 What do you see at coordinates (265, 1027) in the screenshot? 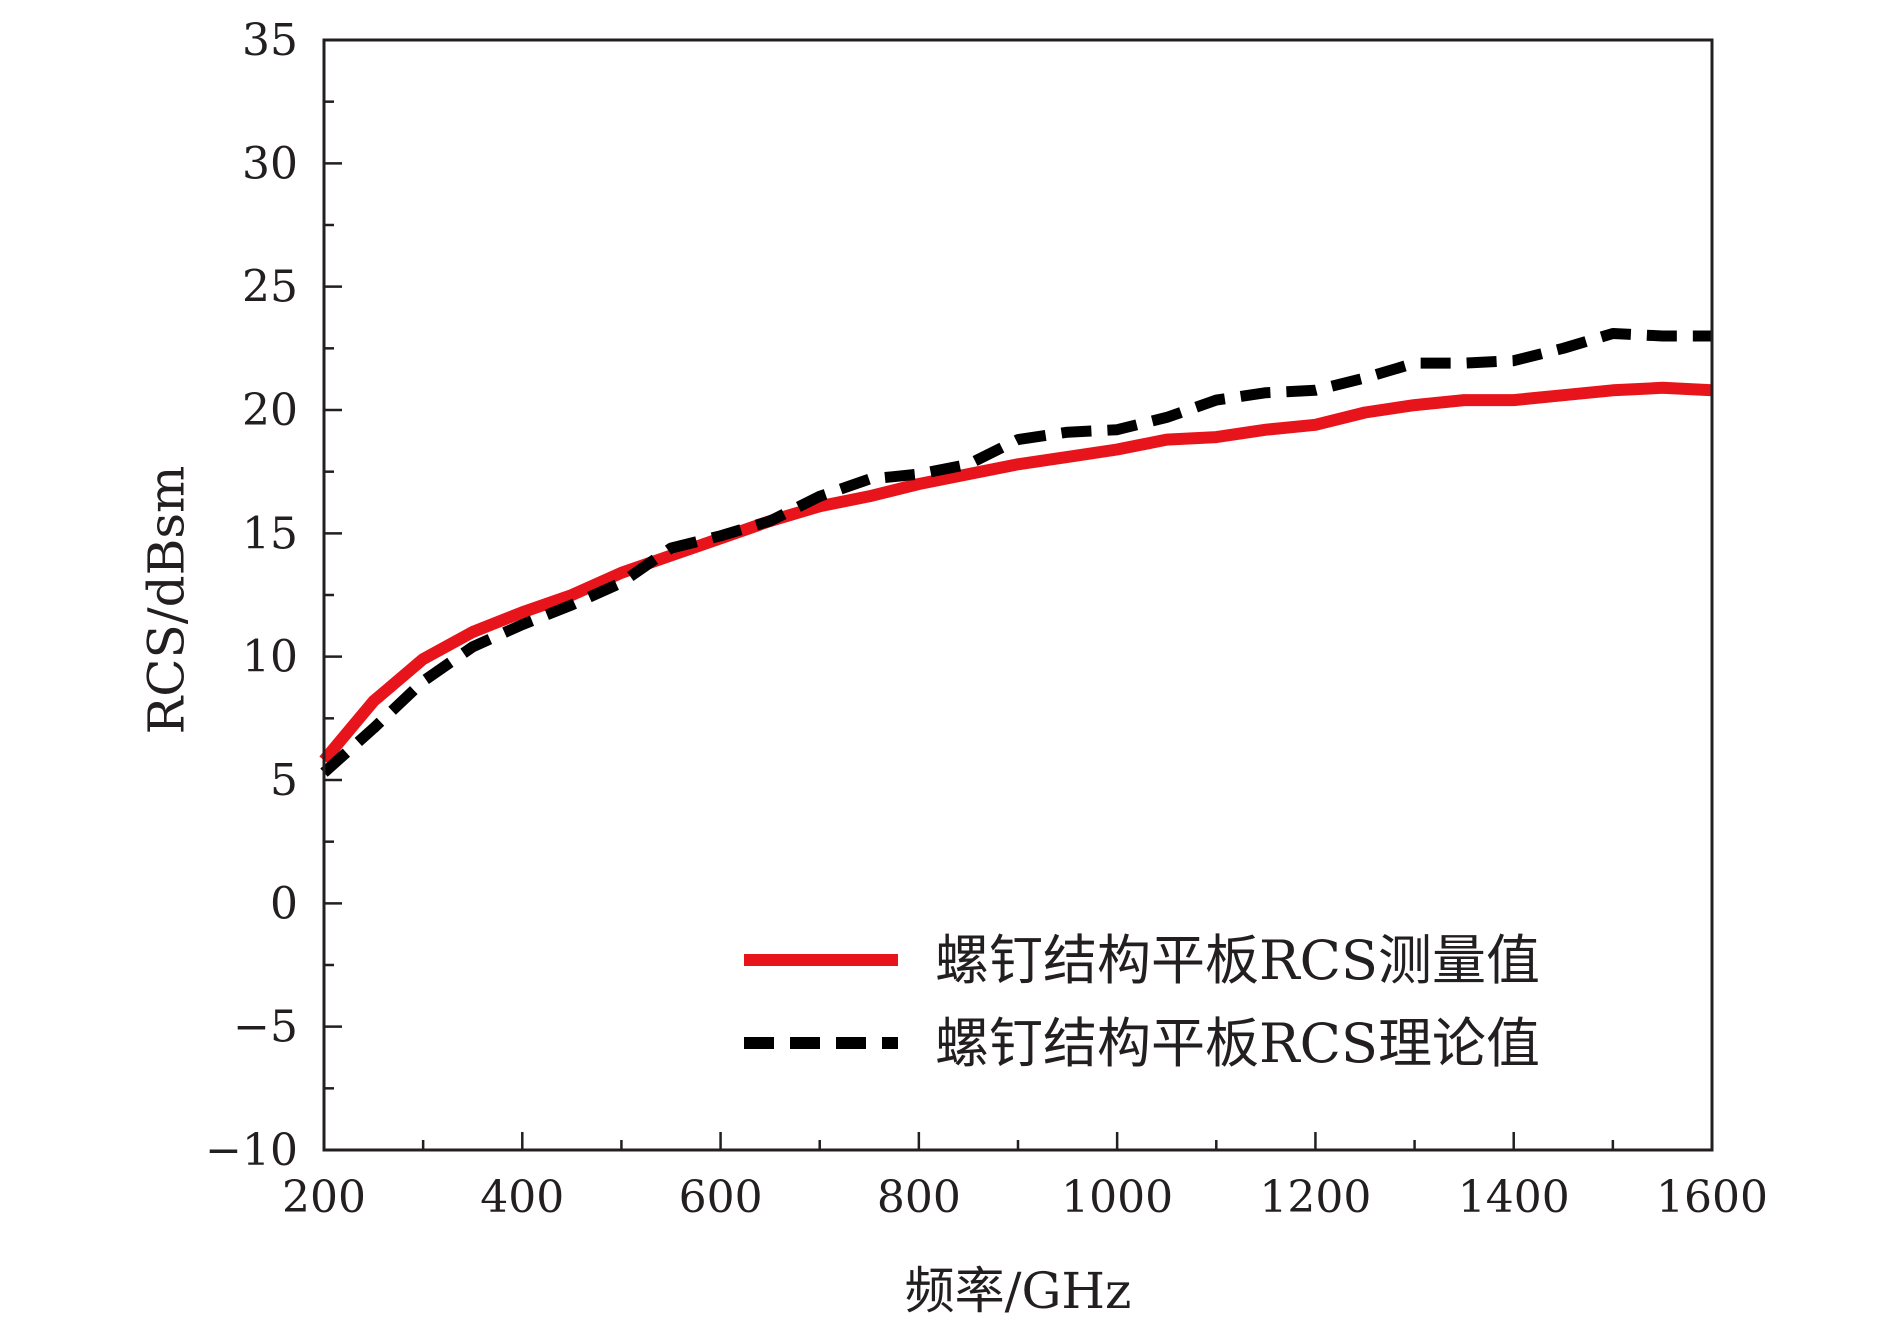
I see `y-tick-label: −5` at bounding box center [265, 1027].